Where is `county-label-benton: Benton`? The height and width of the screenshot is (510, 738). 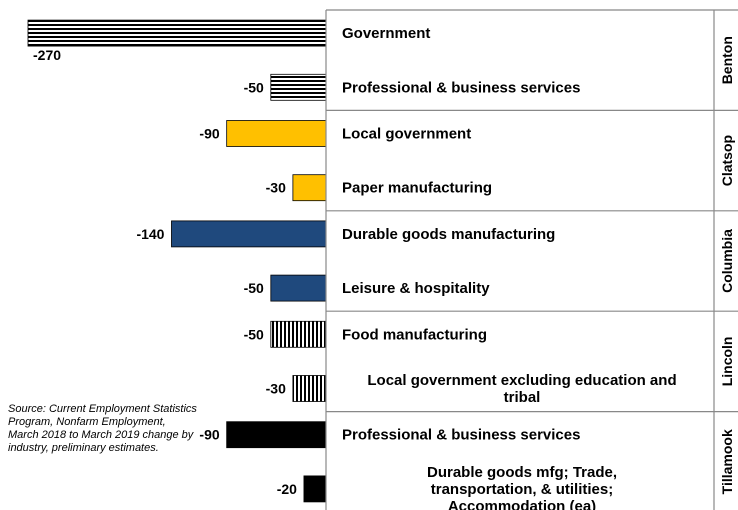
county-label-benton: Benton is located at coordinates (727, 60).